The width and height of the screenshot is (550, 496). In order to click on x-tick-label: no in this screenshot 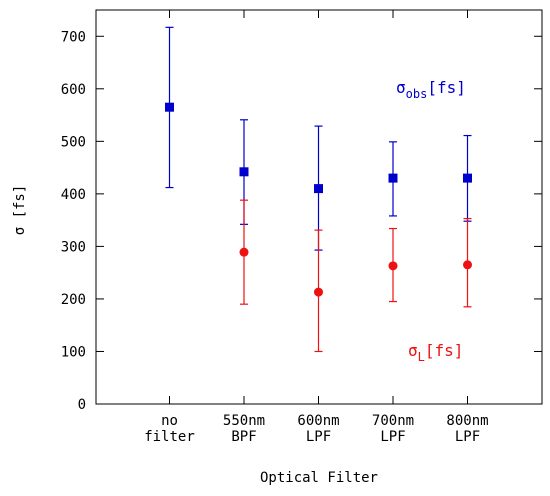, I will do `click(169, 421)`.